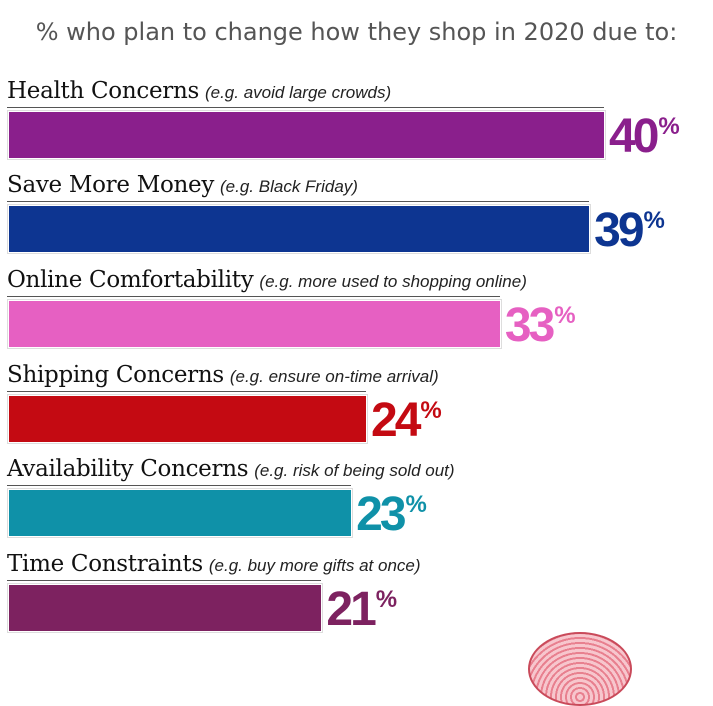 Image resolution: width=713 pixels, height=706 pixels. What do you see at coordinates (619, 230) in the screenshot?
I see `value-number: 39` at bounding box center [619, 230].